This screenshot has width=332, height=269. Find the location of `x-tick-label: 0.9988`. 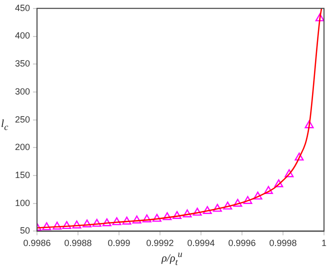

x-tick-label: 0.9988 is located at coordinates (78, 243).